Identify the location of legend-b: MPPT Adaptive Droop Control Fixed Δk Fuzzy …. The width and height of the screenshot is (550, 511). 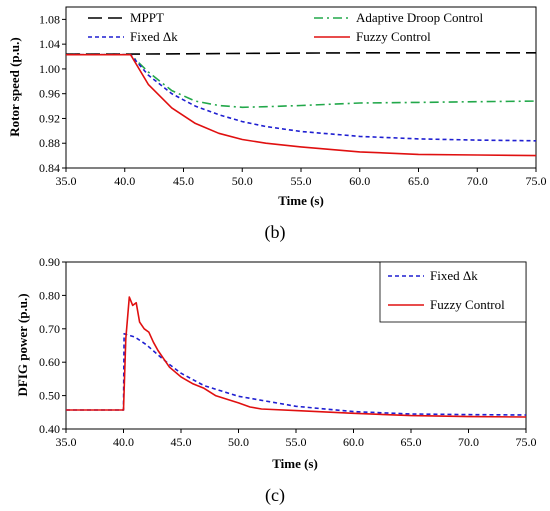
(285, 27).